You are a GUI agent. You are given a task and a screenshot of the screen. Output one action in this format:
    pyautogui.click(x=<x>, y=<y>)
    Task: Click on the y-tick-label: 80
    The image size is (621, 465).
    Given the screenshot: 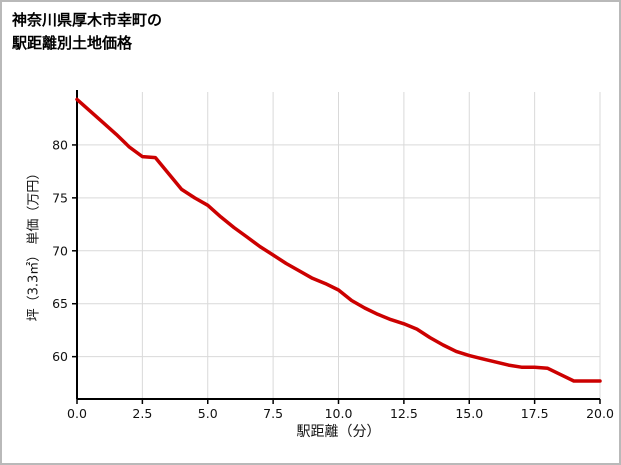 What is the action you would take?
    pyautogui.click(x=60, y=144)
    